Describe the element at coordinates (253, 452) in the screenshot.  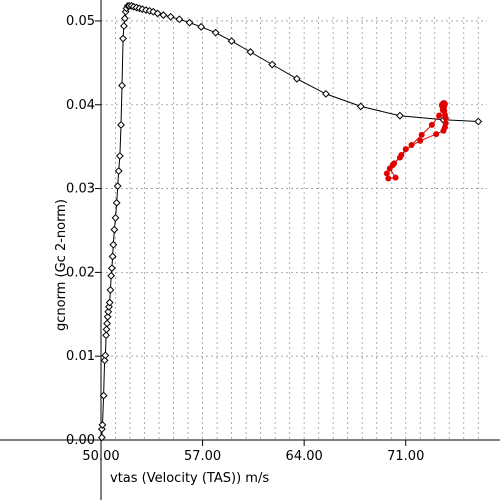
I see `x-tick-labels: 50.00 57.00 64.00 71.00` at that location.